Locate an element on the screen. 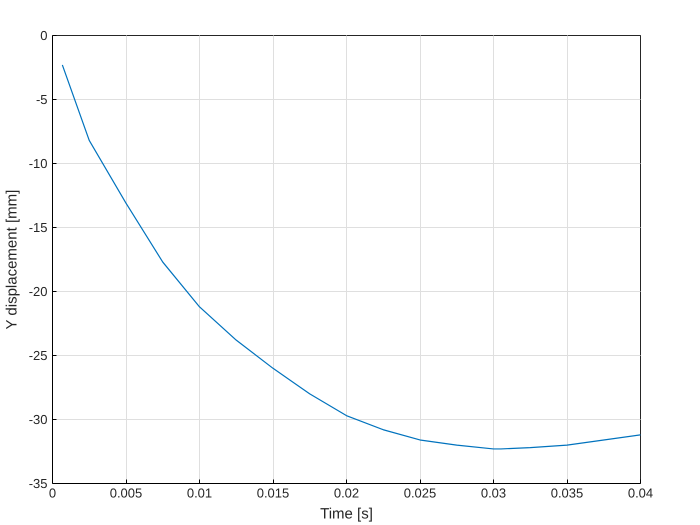  x-tick-label: 0.04 is located at coordinates (641, 493).